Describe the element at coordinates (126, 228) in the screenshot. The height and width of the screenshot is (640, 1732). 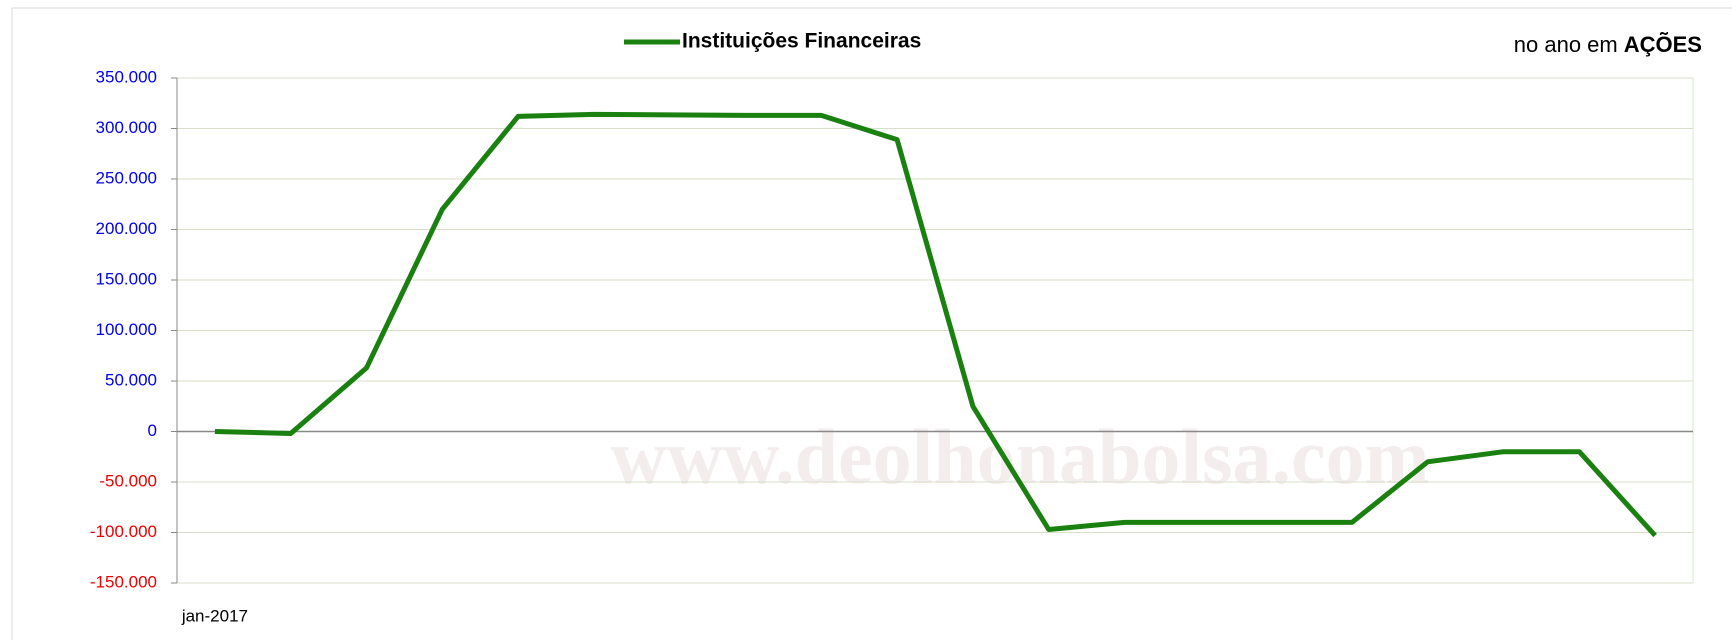
I see `y-tick-label: 200.000` at that location.